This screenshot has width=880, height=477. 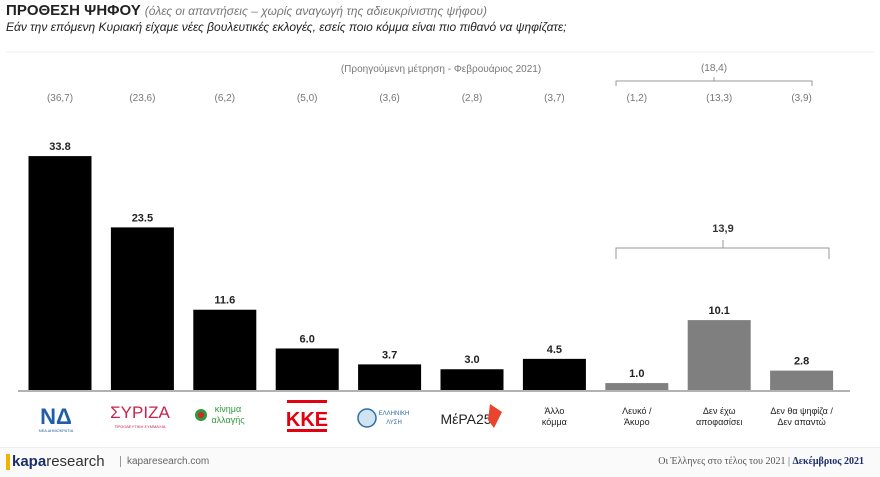 I want to click on category-label-9-line1: Δεν θα ψηφίζα /, so click(x=801, y=411).